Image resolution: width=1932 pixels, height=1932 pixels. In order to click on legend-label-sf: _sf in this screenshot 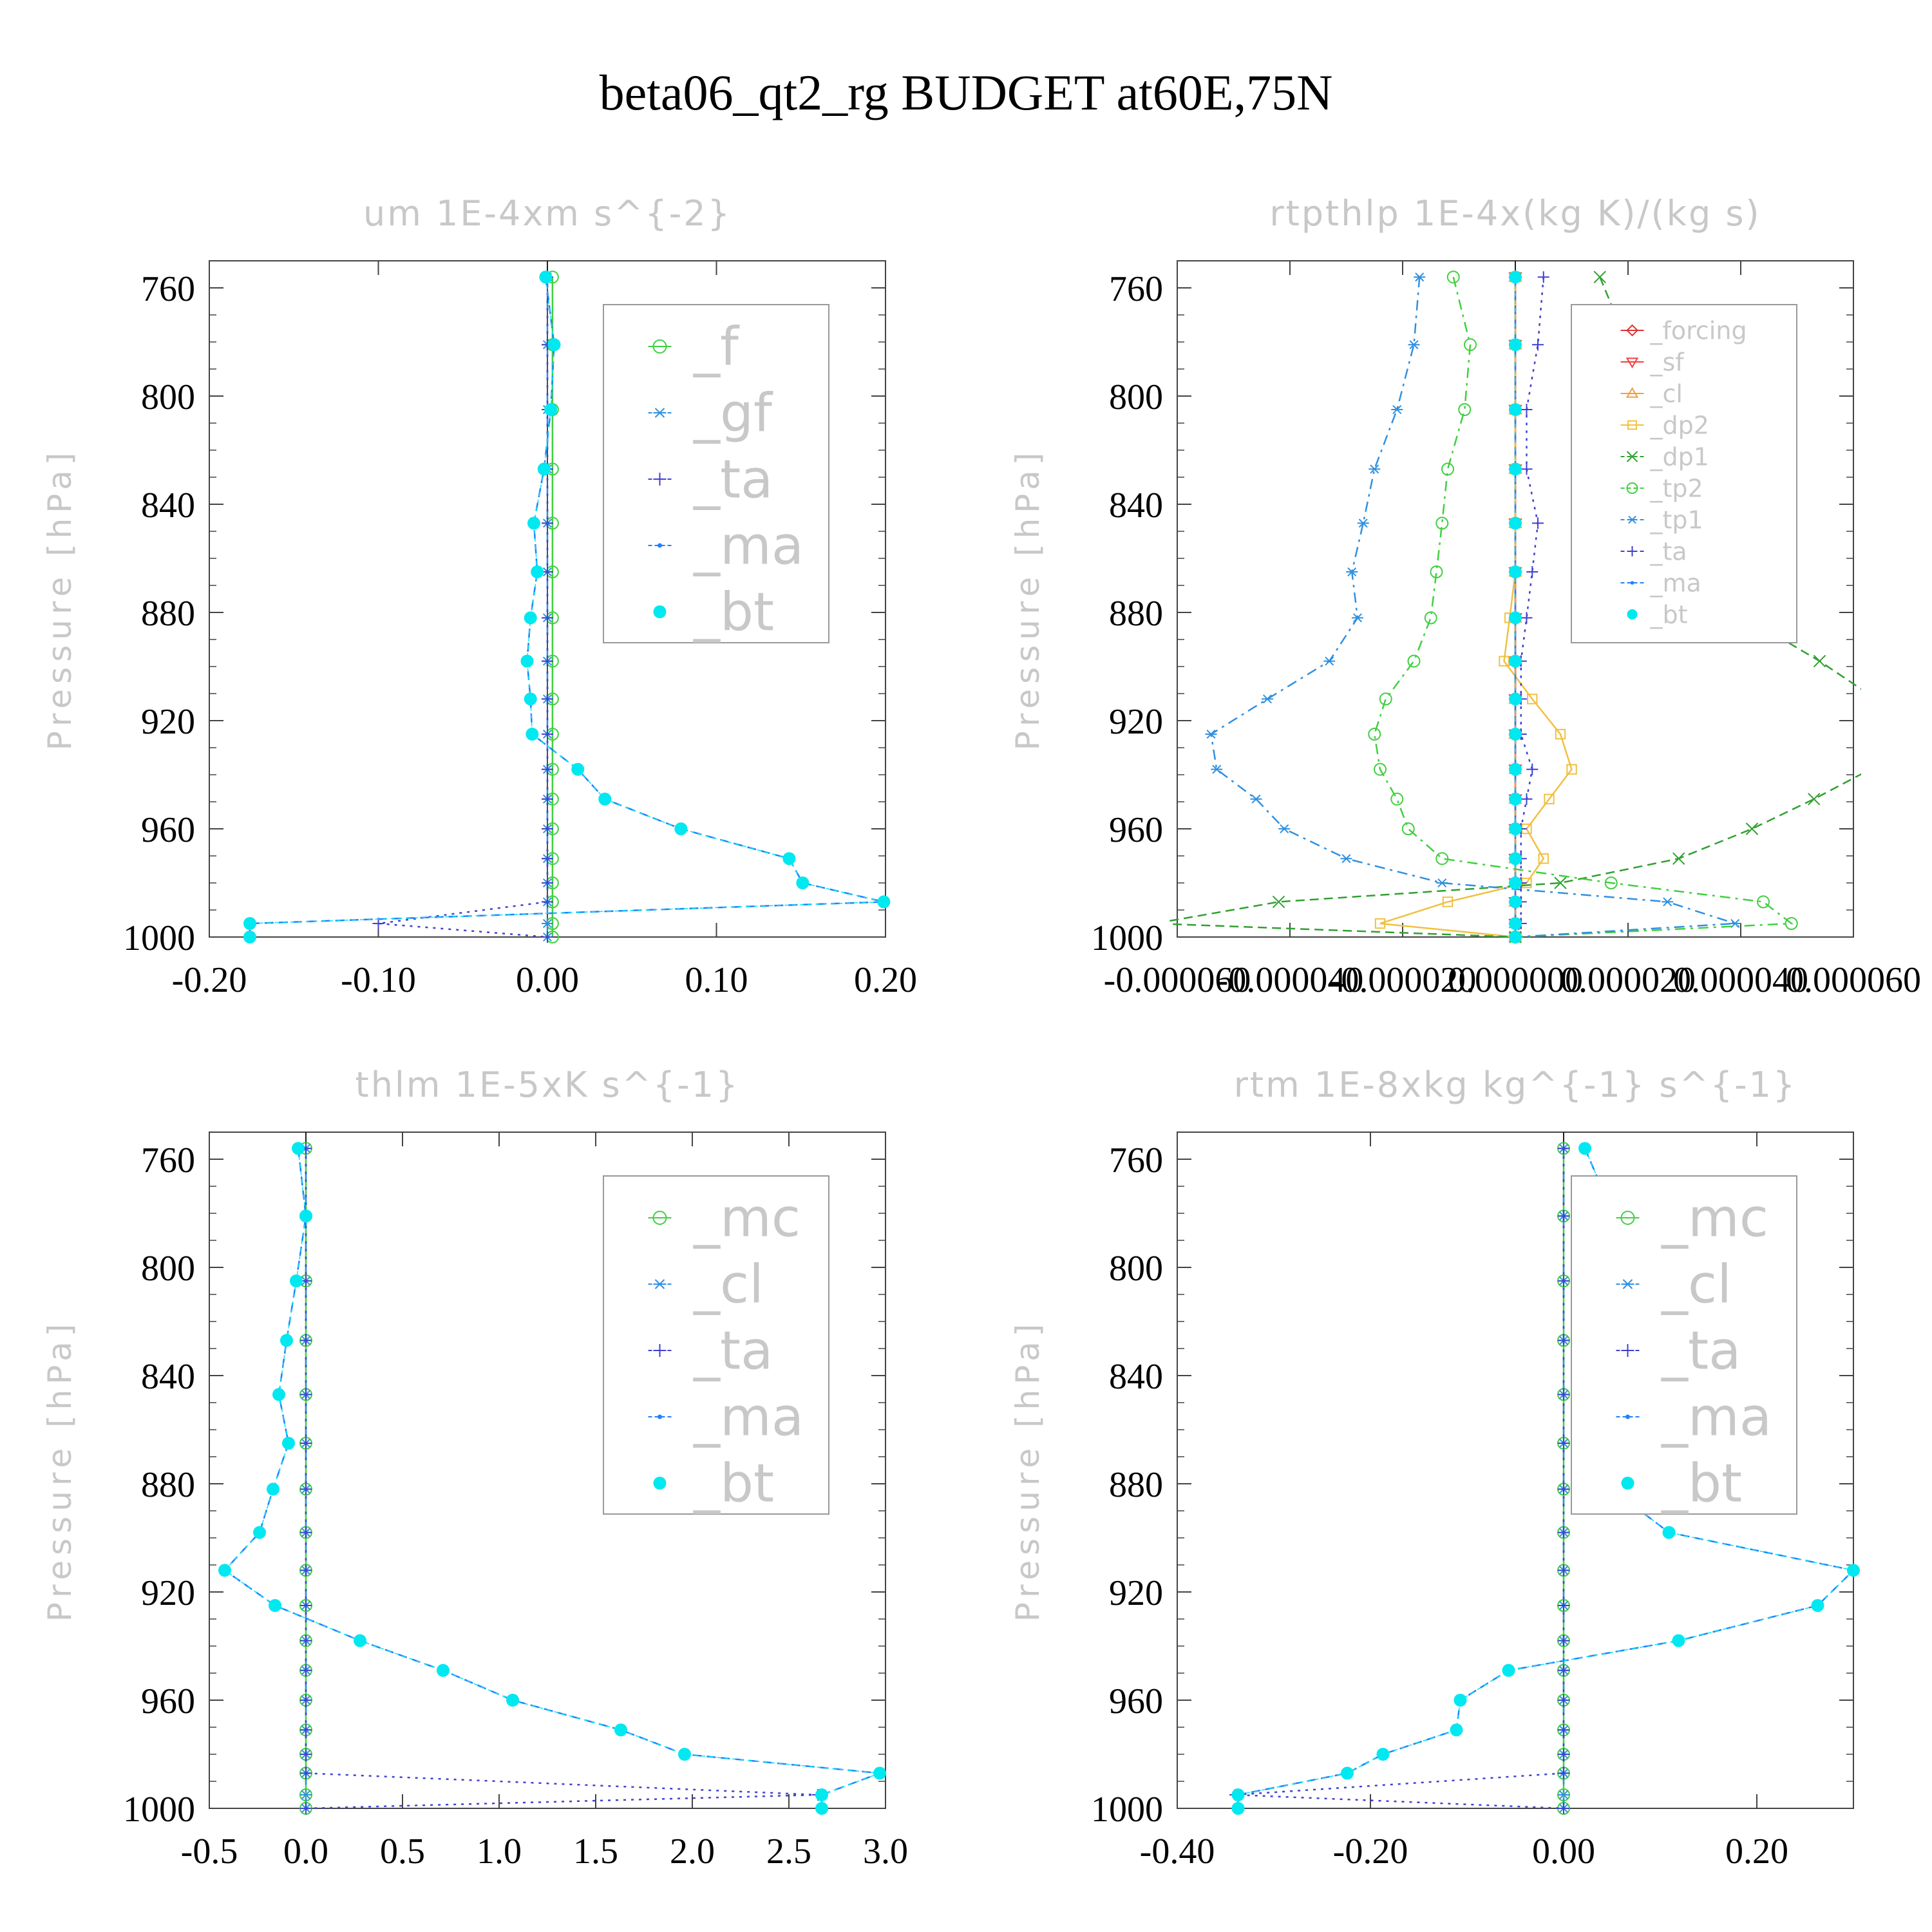, I will do `click(1667, 362)`.